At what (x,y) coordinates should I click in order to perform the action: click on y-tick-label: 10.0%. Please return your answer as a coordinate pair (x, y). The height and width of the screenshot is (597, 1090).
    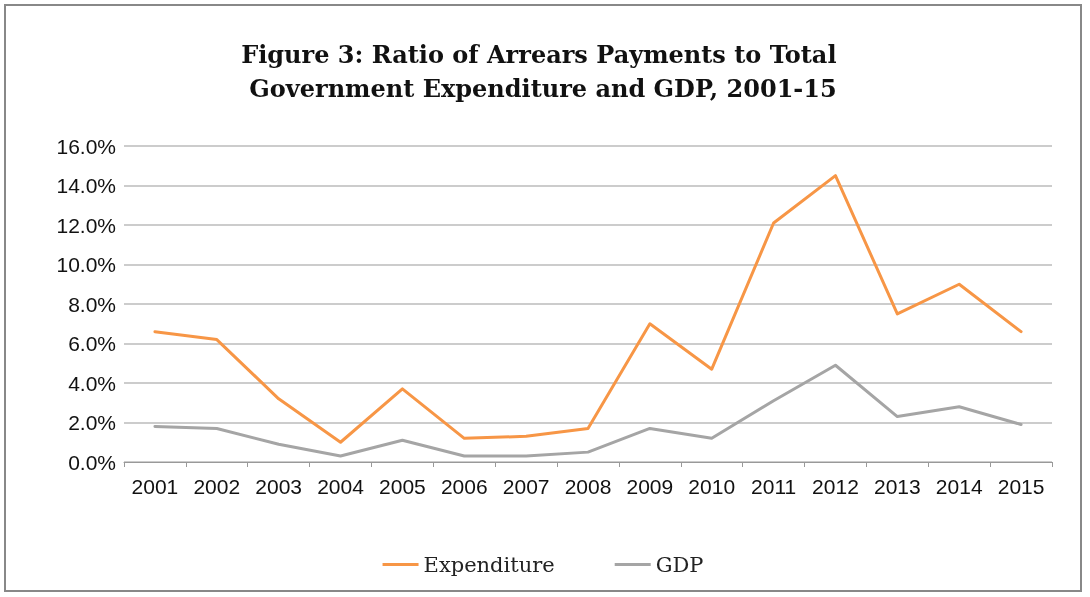
    Looking at the image, I should click on (86, 264).